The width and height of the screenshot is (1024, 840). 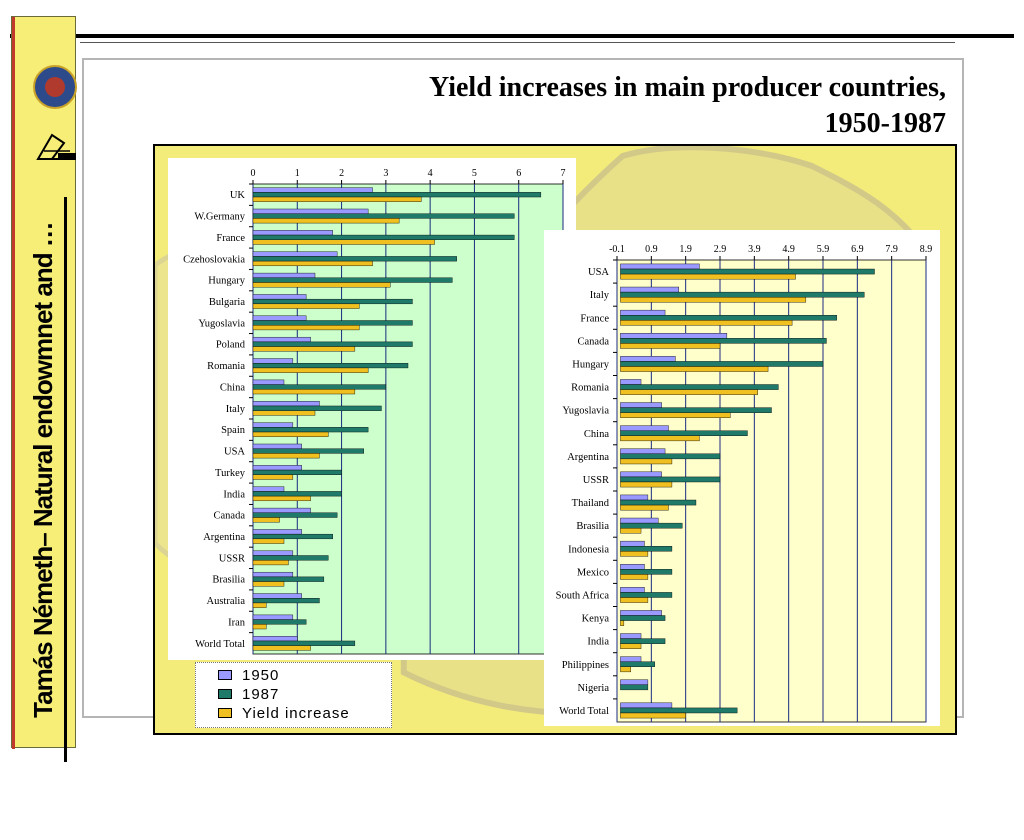 I want to click on category-label: USA, so click(x=598, y=272).